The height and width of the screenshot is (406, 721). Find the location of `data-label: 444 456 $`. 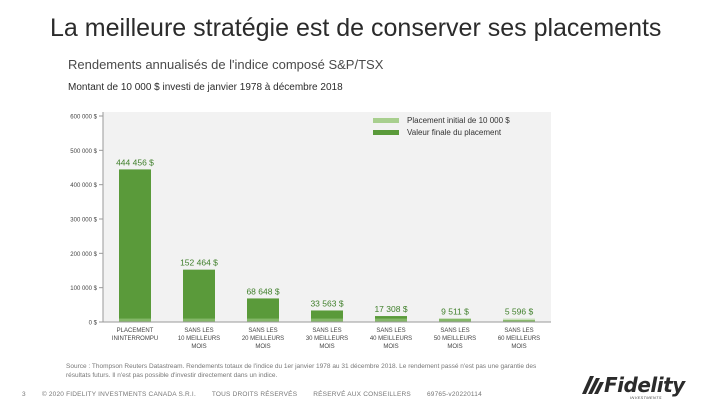

data-label: 444 456 $ is located at coordinates (135, 162).